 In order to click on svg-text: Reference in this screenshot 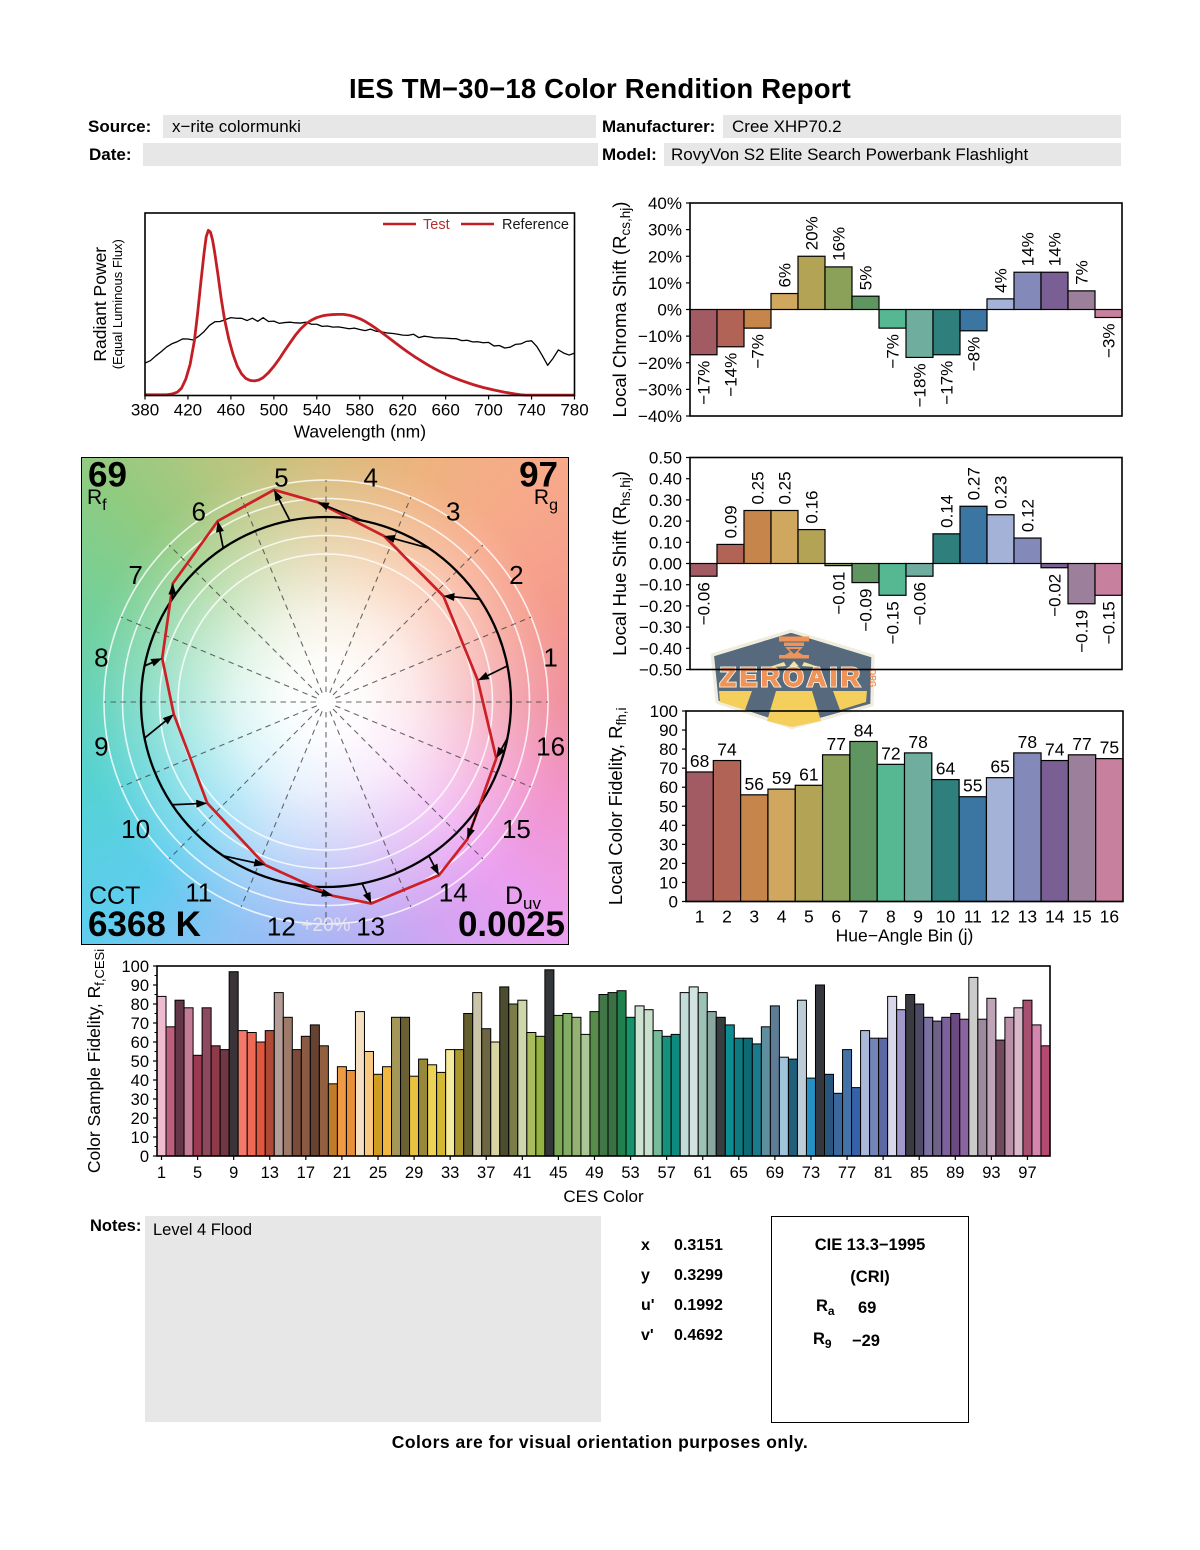, I will do `click(535, 225)`.